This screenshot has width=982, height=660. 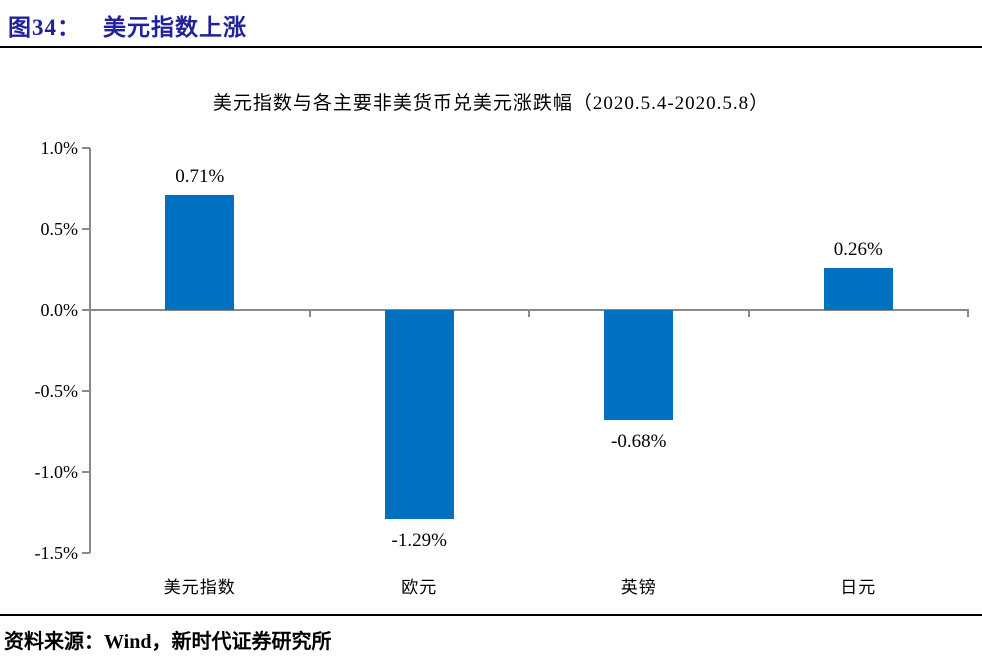 I want to click on y-axis-tick-label: -1.0%, so click(x=56, y=472).